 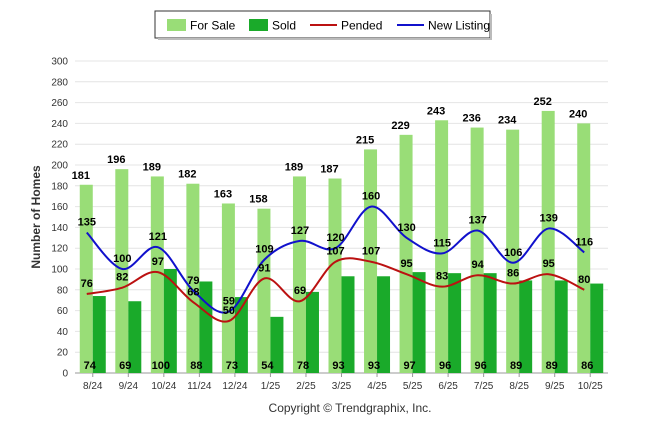 I want to click on data-label-pended: 86, so click(x=513, y=274).